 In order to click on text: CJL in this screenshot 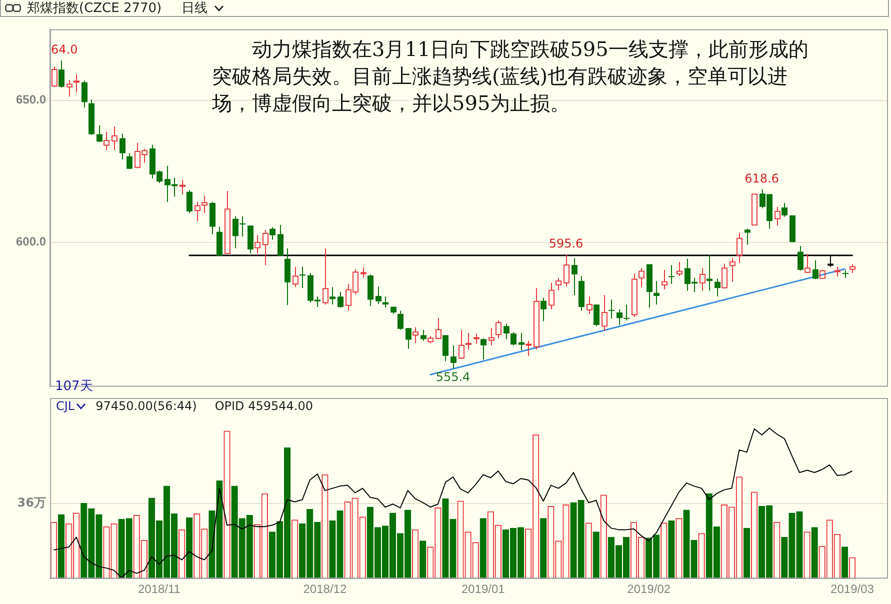, I will do `click(65, 406)`.